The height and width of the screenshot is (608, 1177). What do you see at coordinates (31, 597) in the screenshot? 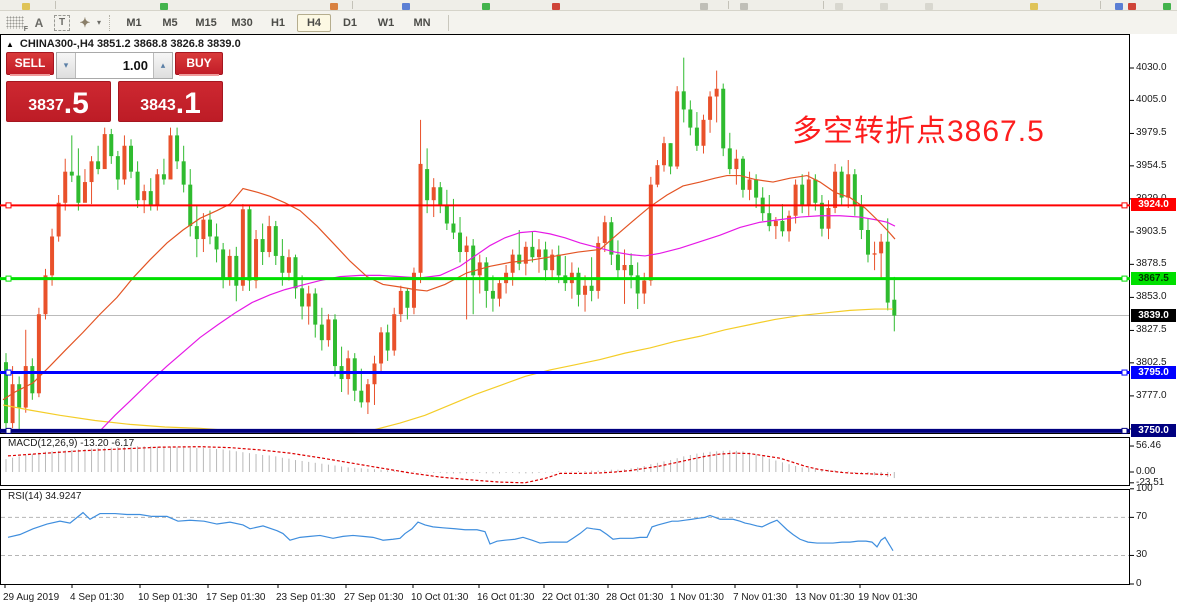
I see `time-tick-label: 29 Aug 2019` at bounding box center [31, 597].